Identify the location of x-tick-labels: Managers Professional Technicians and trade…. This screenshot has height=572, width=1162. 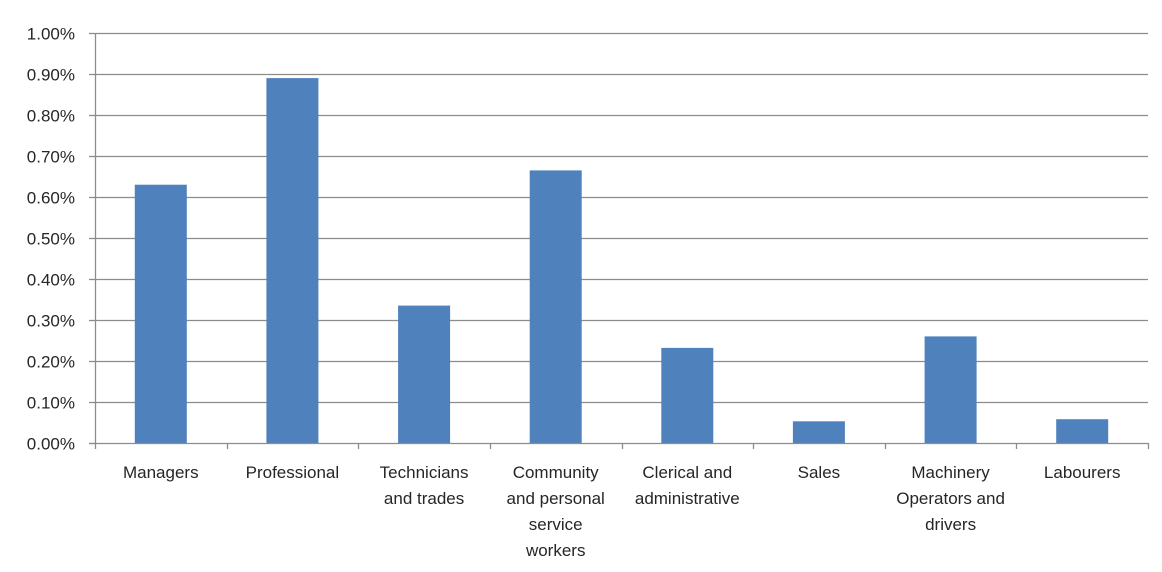
(621, 511).